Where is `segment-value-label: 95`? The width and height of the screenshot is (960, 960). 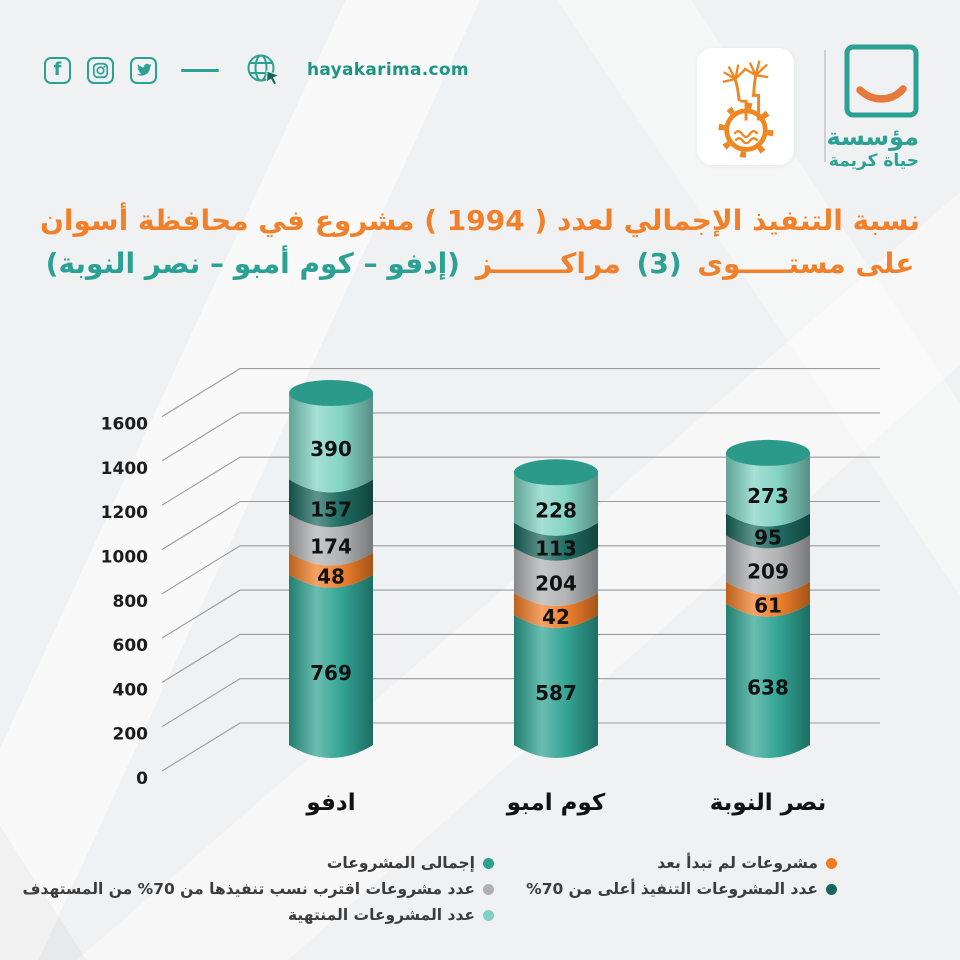 segment-value-label: 95 is located at coordinates (768, 537).